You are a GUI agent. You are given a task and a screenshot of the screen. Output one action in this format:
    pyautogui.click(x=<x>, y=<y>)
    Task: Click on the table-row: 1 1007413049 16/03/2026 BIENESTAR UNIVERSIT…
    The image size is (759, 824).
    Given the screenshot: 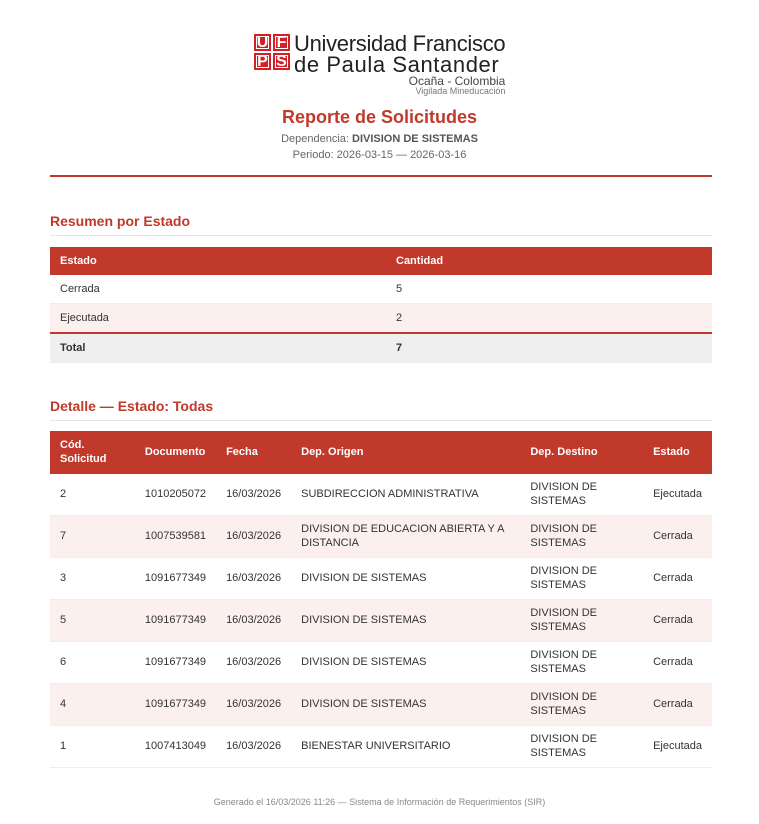 What is the action you would take?
    pyautogui.click(x=381, y=746)
    